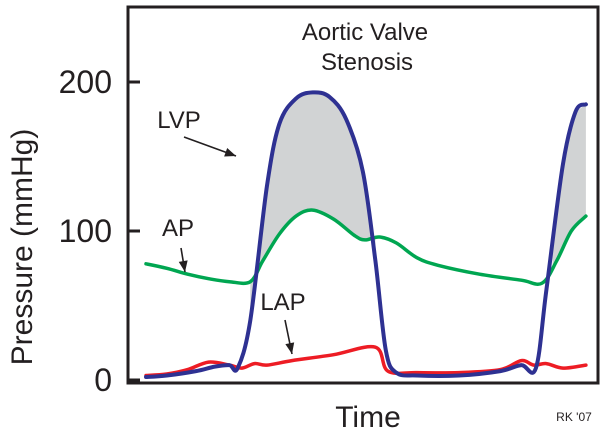  I want to click on y-axis-label: Pressure (mmHg), so click(22, 247).